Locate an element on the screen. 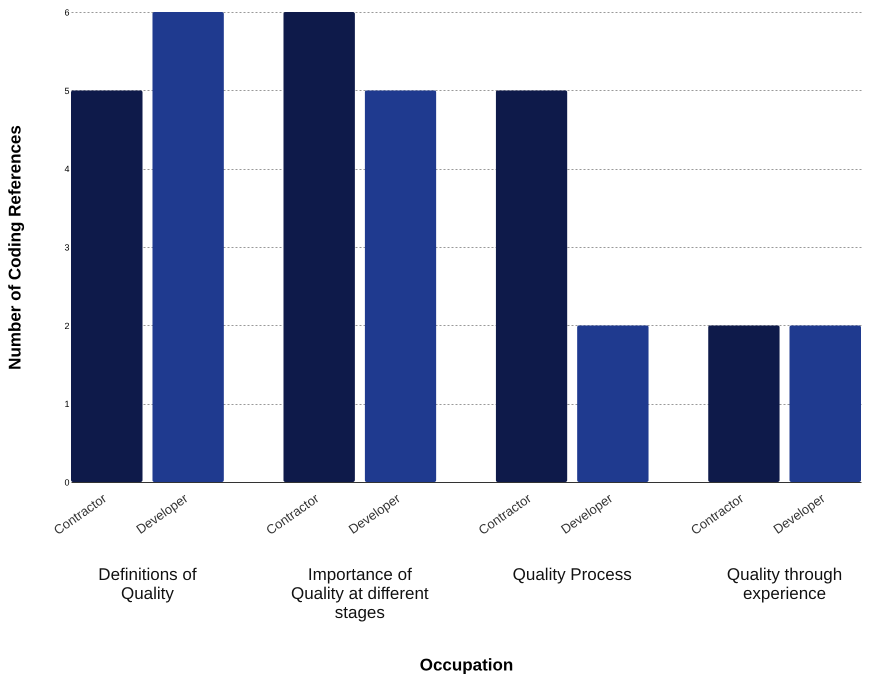  y-tick-label: 0 is located at coordinates (67, 483).